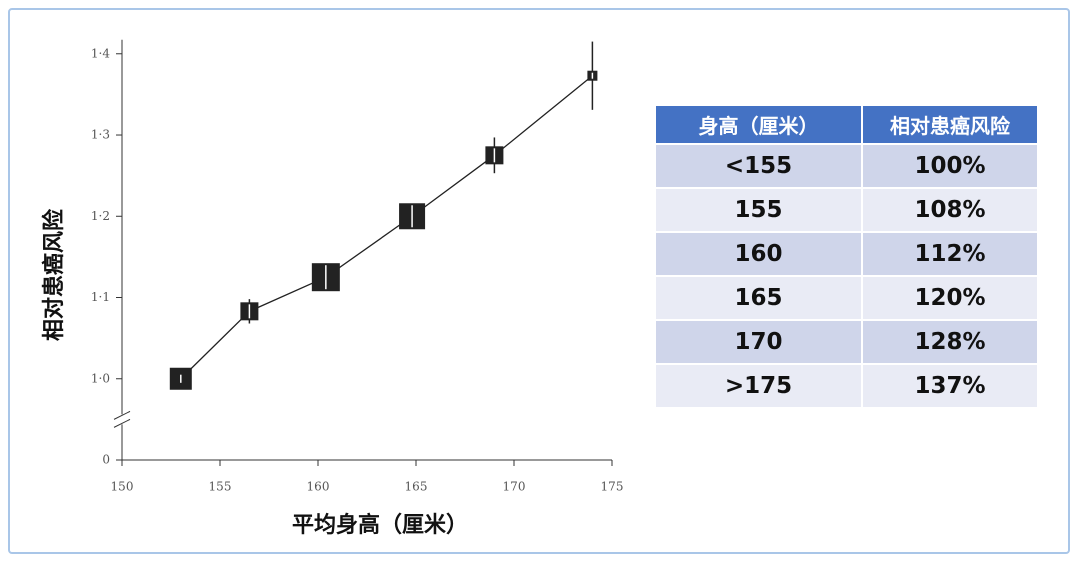 The image size is (1080, 564). I want to click on table-header: 身高（厘米）, so click(759, 125).